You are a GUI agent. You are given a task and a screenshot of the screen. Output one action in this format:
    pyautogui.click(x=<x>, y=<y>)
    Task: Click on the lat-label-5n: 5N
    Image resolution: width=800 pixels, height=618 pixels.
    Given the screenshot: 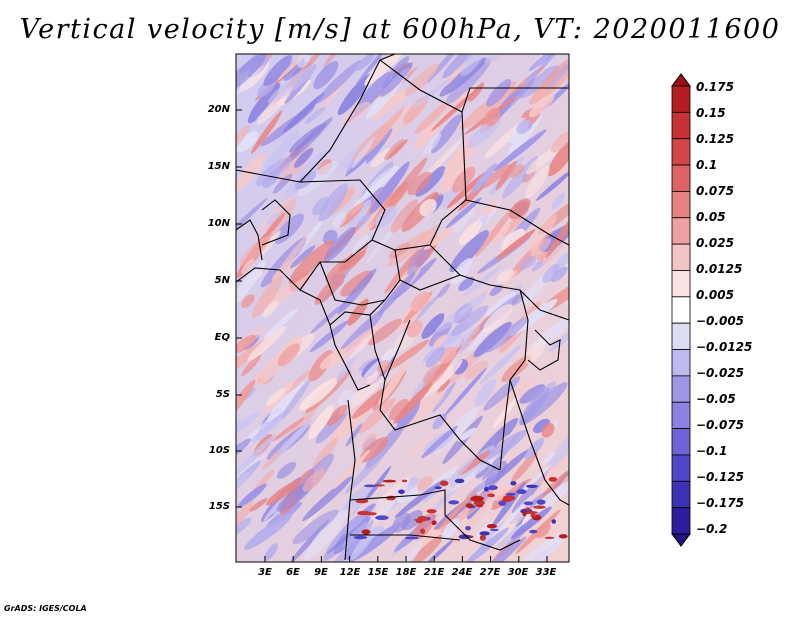 What is the action you would take?
    pyautogui.click(x=222, y=280)
    